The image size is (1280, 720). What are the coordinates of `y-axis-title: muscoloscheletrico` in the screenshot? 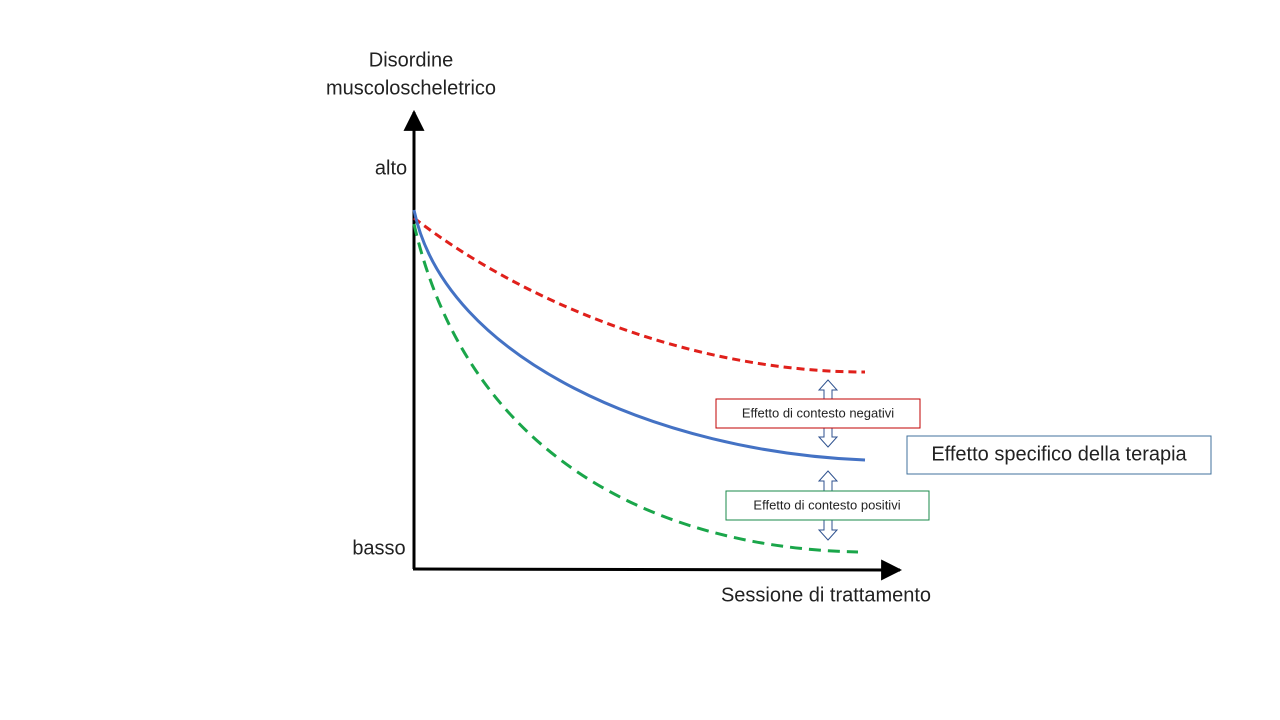 It's located at (411, 88).